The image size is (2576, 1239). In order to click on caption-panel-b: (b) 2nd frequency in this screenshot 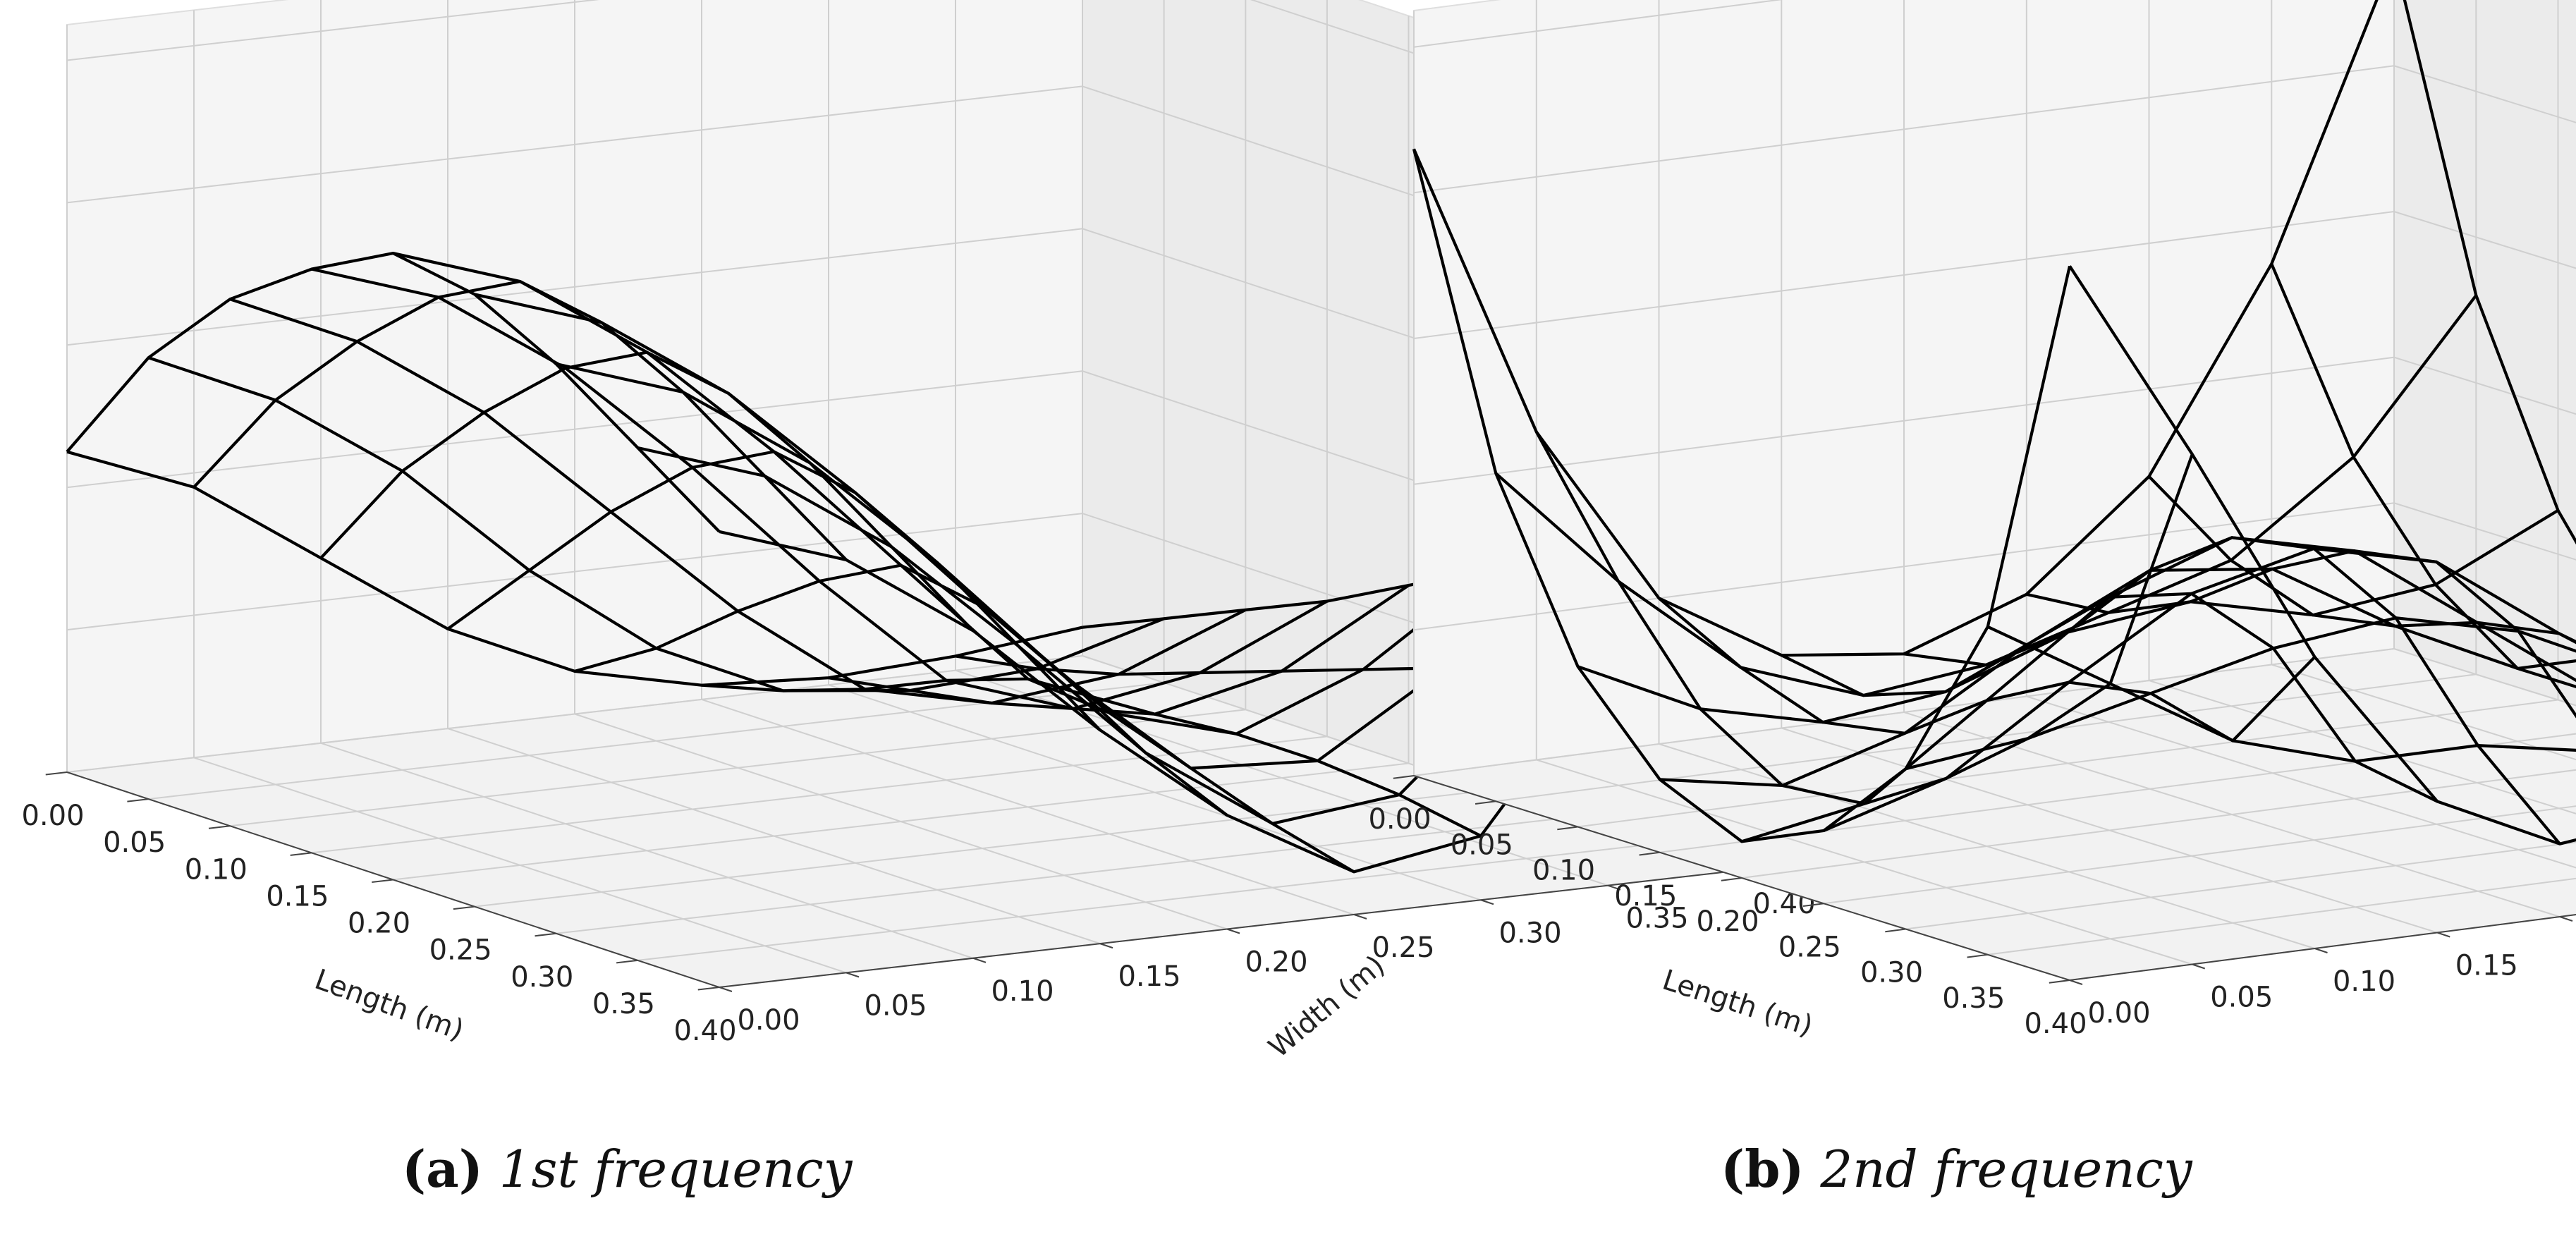, I will do `click(1957, 1169)`.